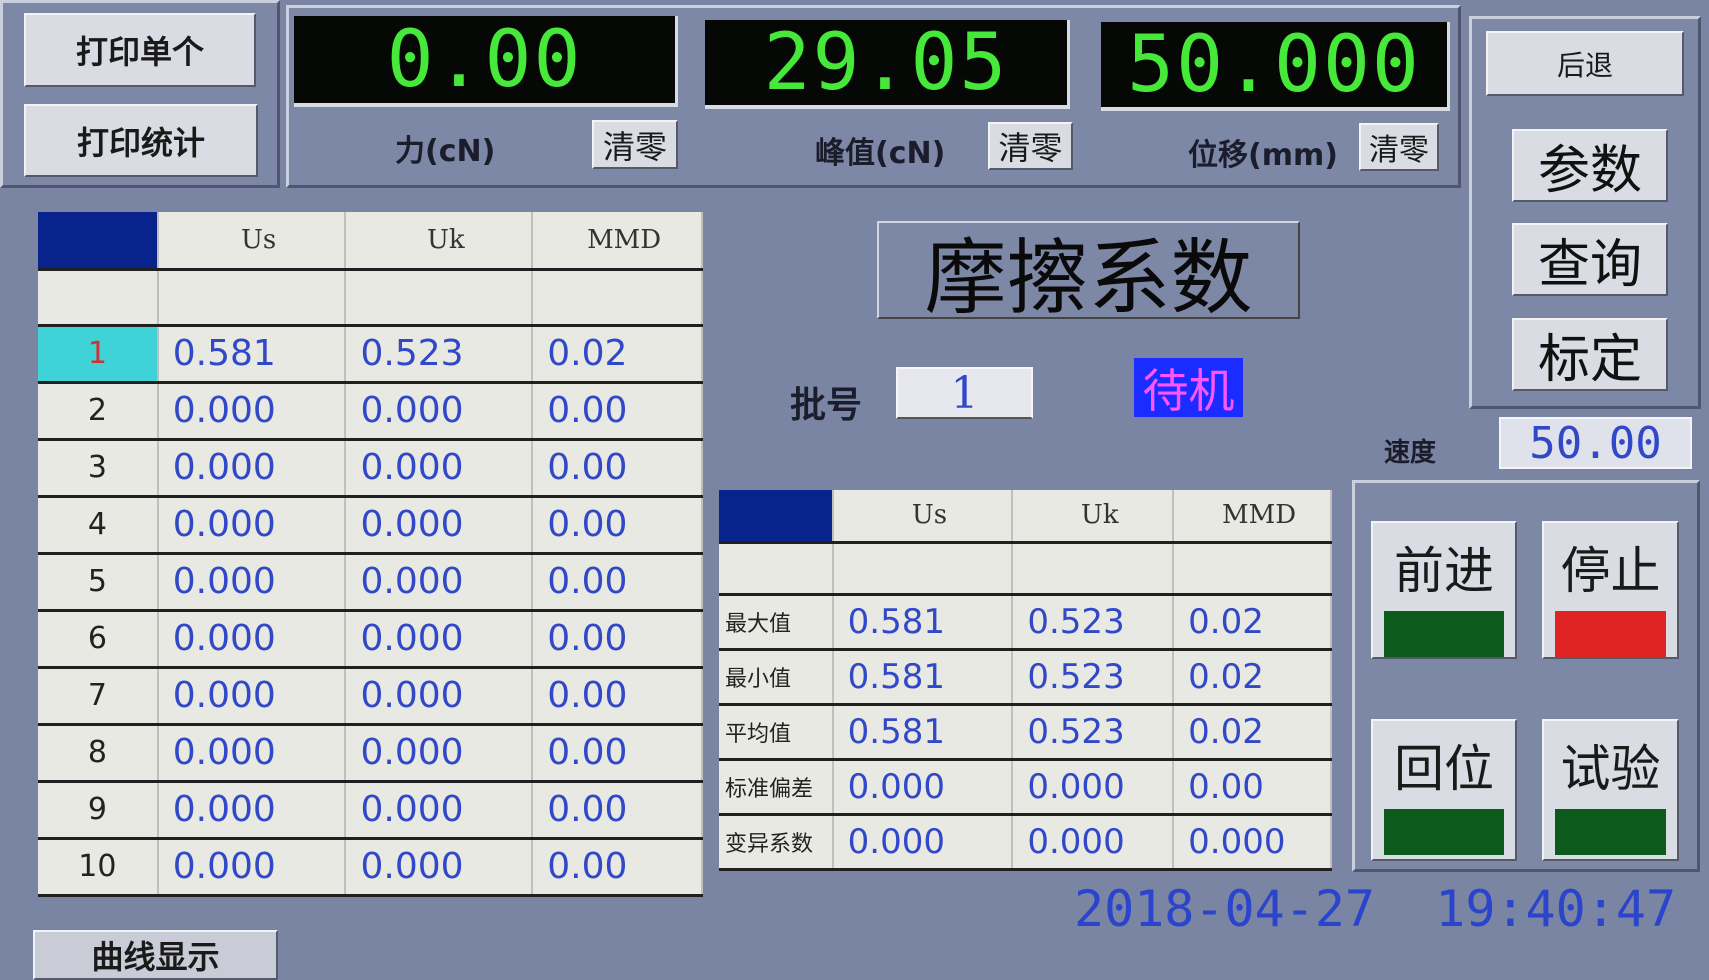  I want to click on peak-zero-button: 清零, so click(1030, 146).